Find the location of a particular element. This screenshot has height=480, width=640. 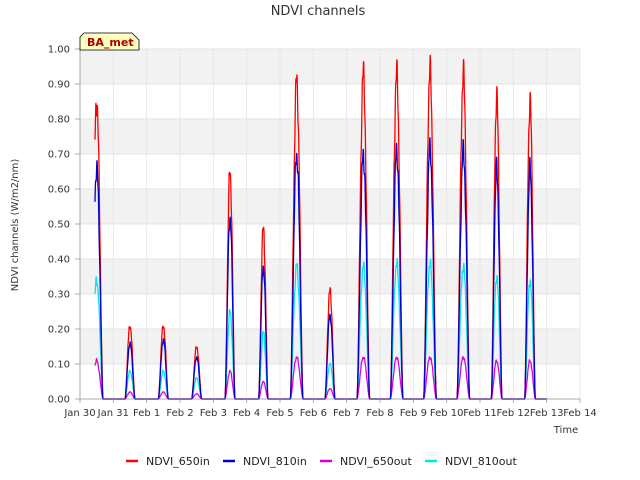

y-tick-label: 0.00 is located at coordinates (59, 400).